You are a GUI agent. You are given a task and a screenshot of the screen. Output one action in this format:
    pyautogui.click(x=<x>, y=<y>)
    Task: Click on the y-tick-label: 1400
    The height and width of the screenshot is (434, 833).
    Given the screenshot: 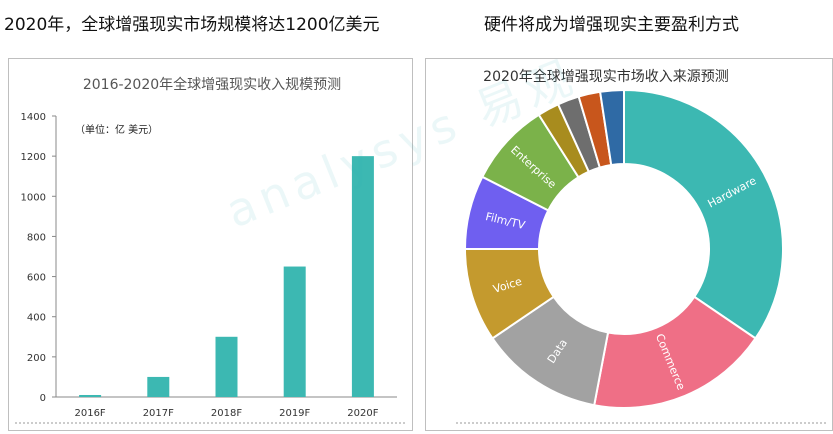 What is the action you would take?
    pyautogui.click(x=33, y=117)
    